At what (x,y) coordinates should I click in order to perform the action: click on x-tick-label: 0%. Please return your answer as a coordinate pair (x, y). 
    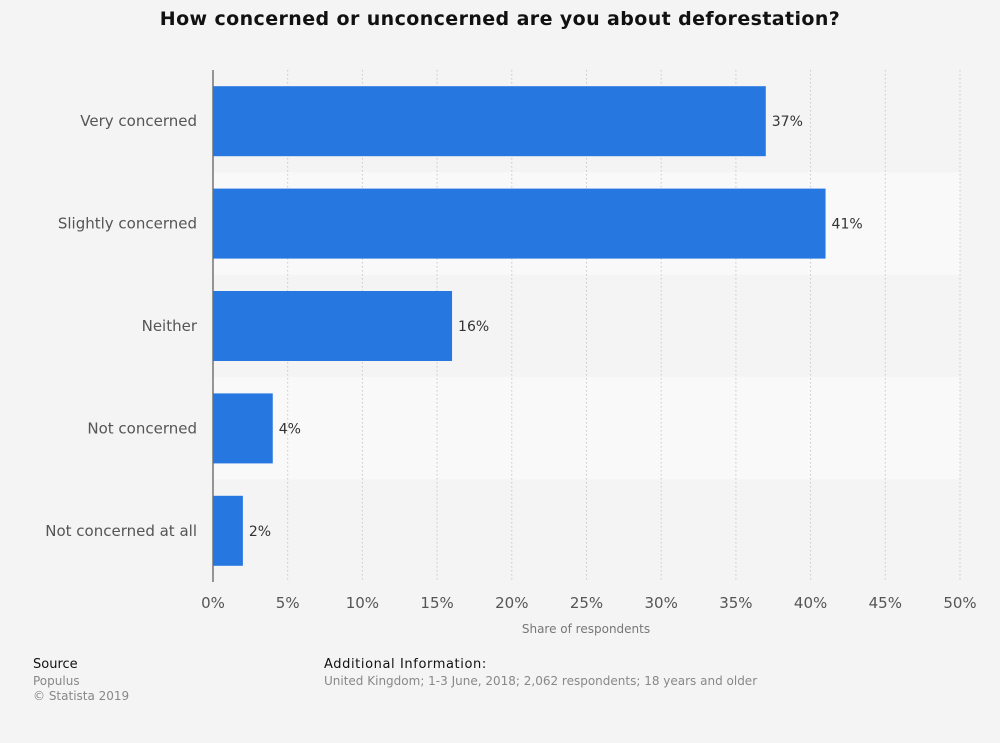
    Looking at the image, I should click on (213, 603).